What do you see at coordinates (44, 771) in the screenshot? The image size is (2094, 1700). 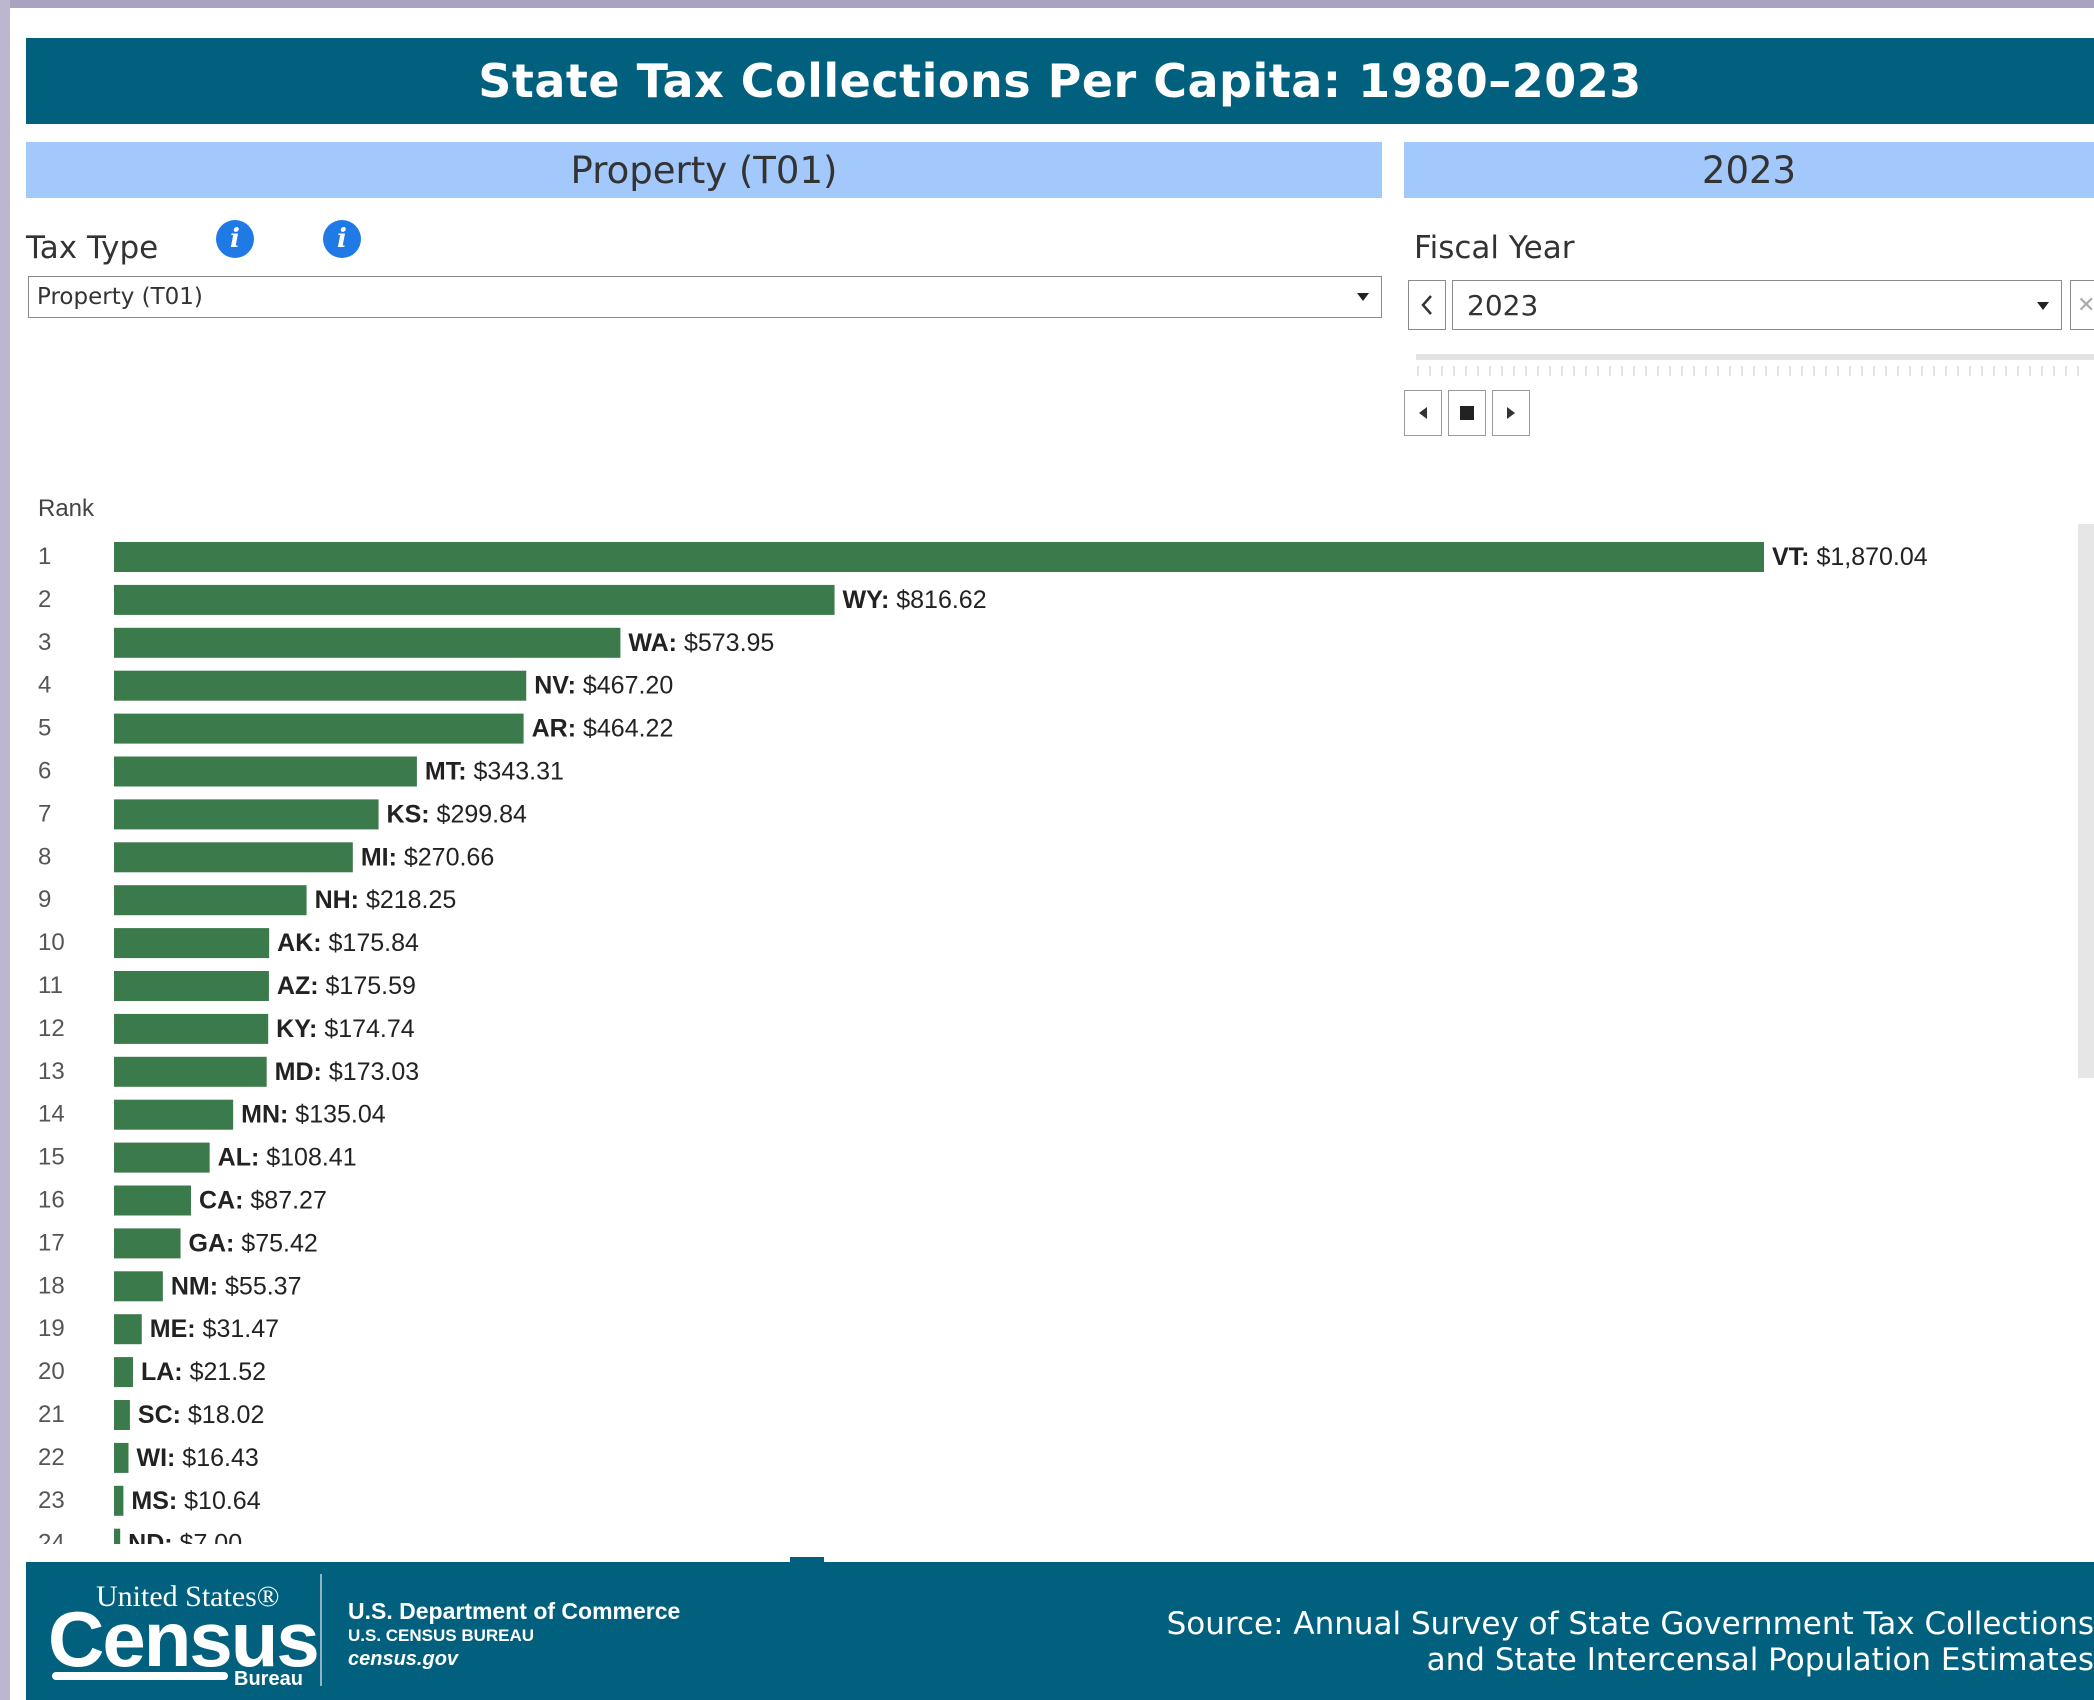 I see `rank-tick-label: 6` at bounding box center [44, 771].